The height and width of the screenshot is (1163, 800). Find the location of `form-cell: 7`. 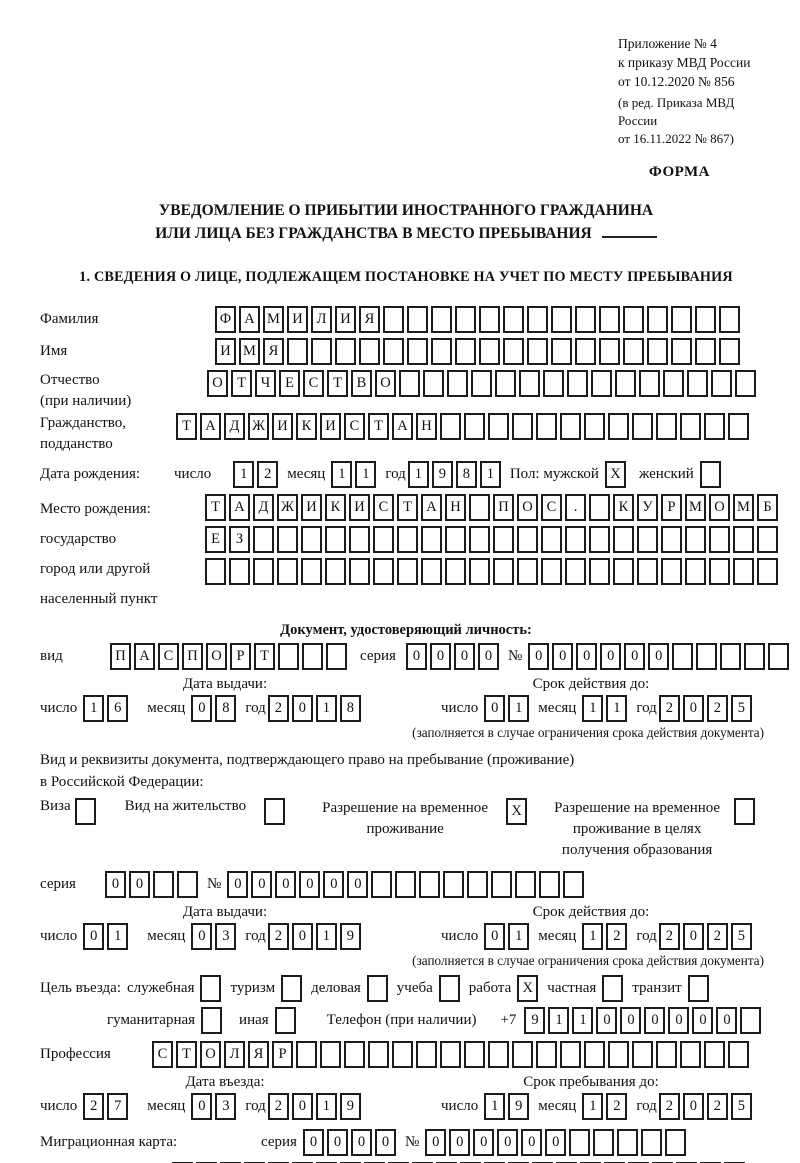

form-cell: 7 is located at coordinates (118, 1106).